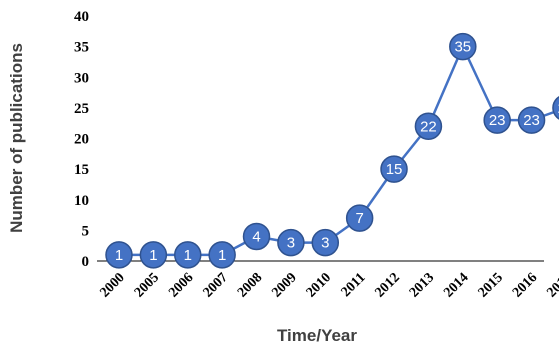 The height and width of the screenshot is (349, 559). Describe the element at coordinates (456, 285) in the screenshot. I see `x-tick-label: 2014` at that location.